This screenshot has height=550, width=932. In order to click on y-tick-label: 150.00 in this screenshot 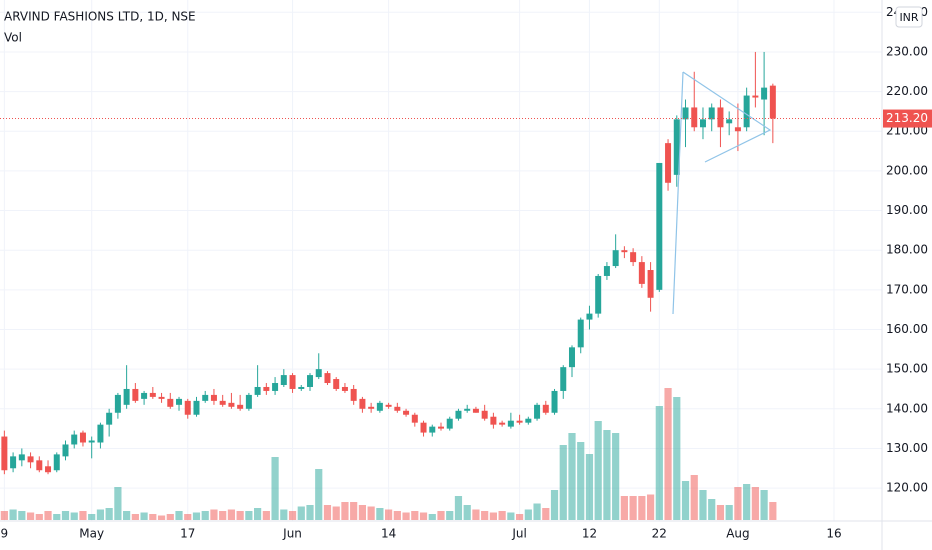, I will do `click(907, 369)`.